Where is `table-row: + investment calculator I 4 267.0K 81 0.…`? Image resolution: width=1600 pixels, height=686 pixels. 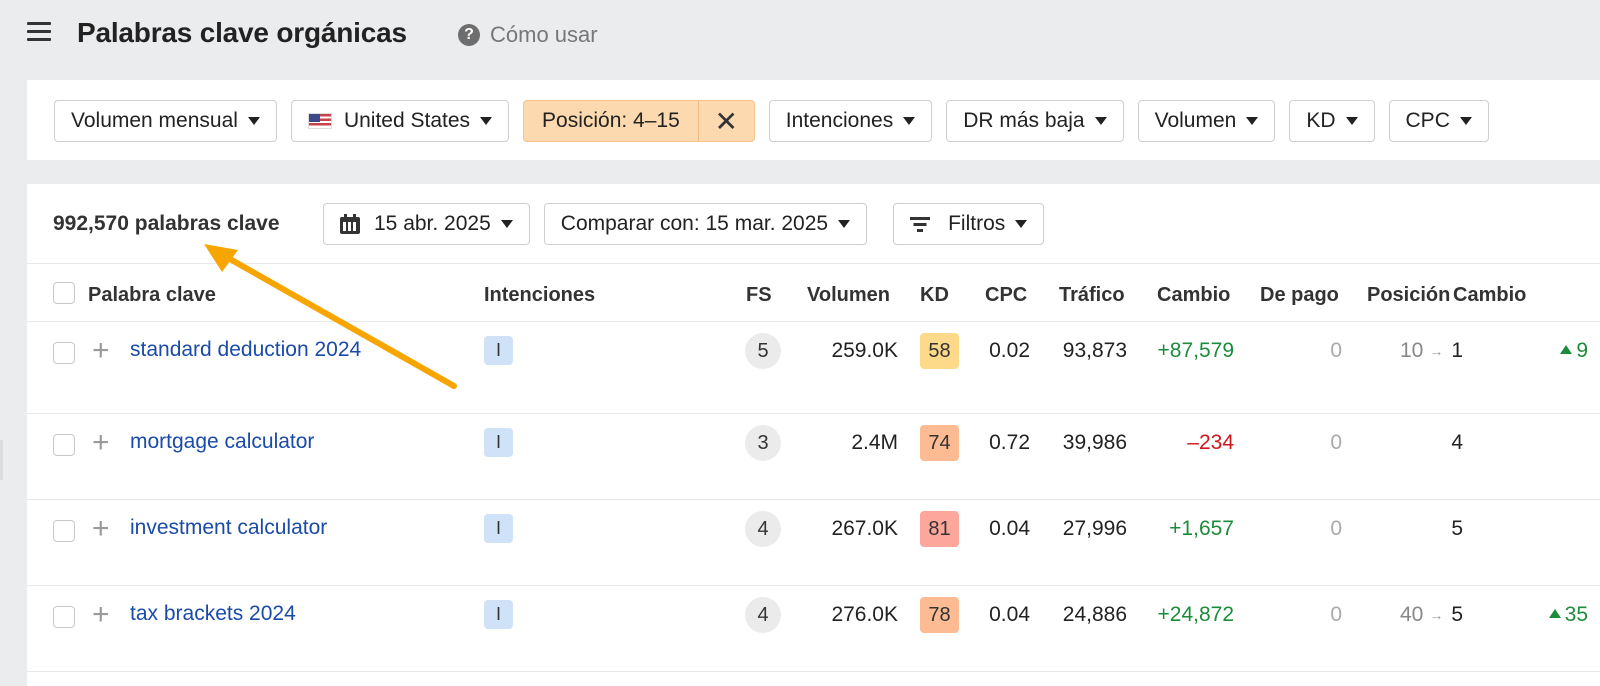 table-row: + investment calculator I 4 267.0K 81 0.… is located at coordinates (813, 543).